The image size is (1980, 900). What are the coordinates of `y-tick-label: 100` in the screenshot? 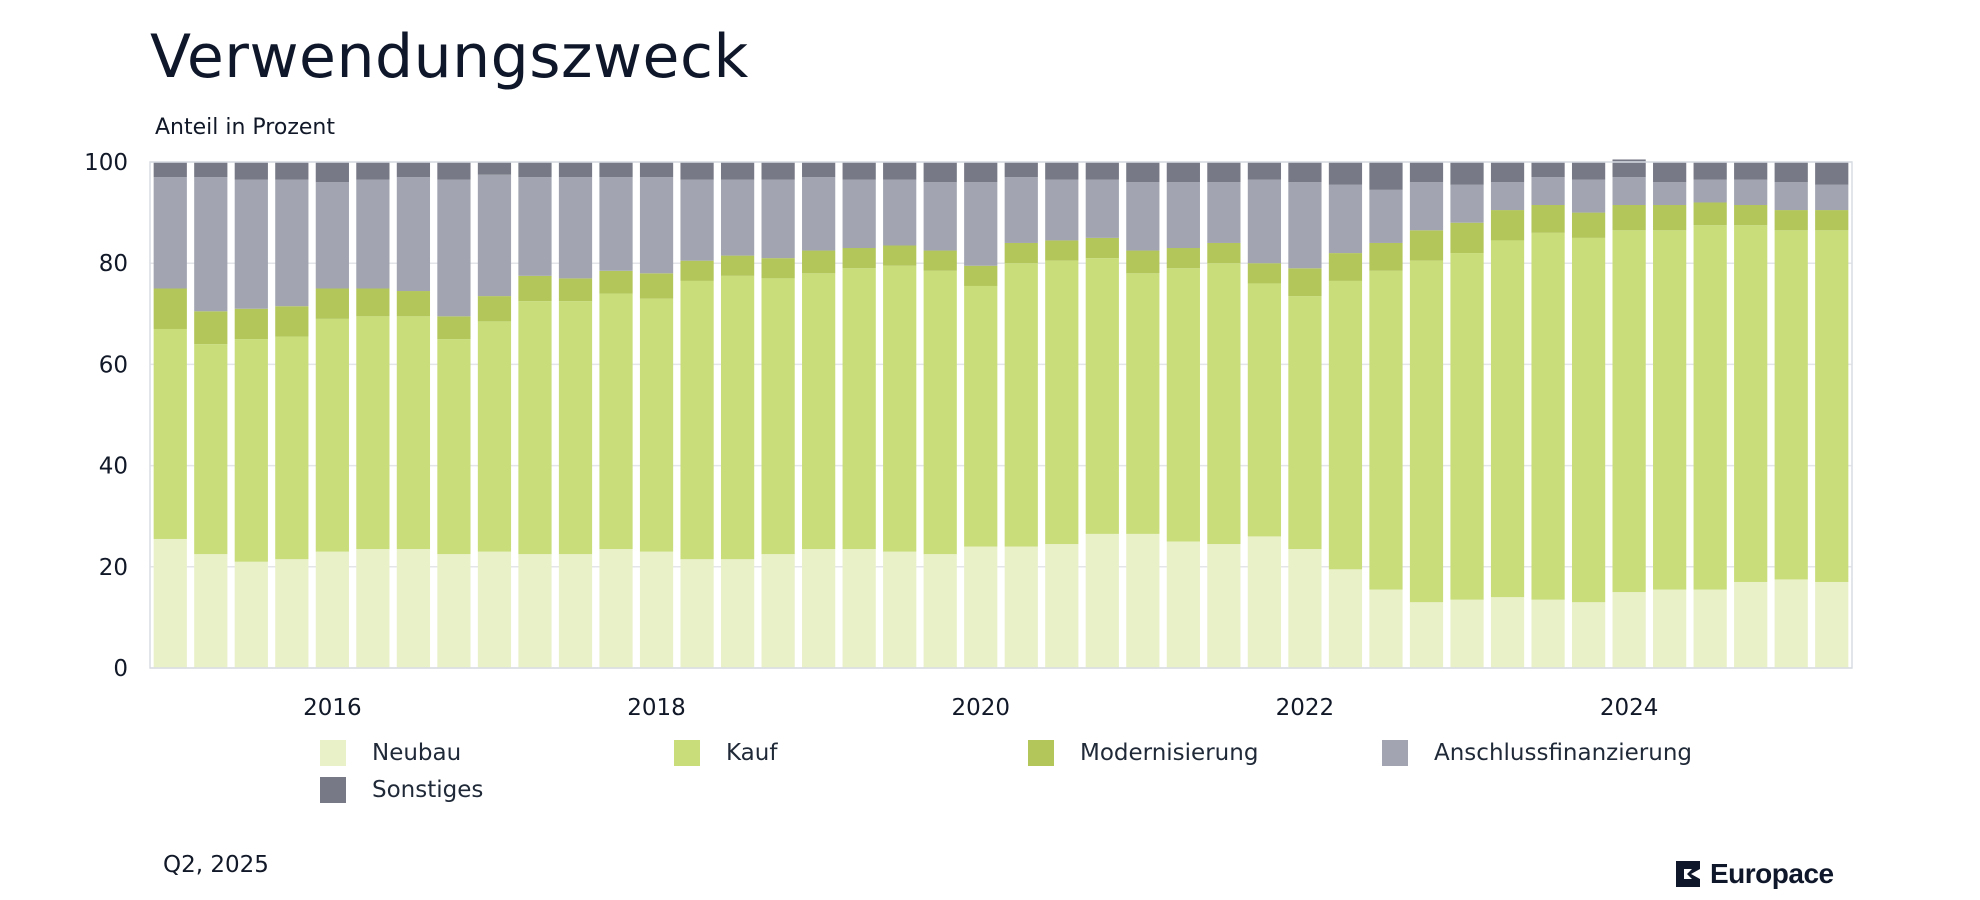 It's located at (106, 163).